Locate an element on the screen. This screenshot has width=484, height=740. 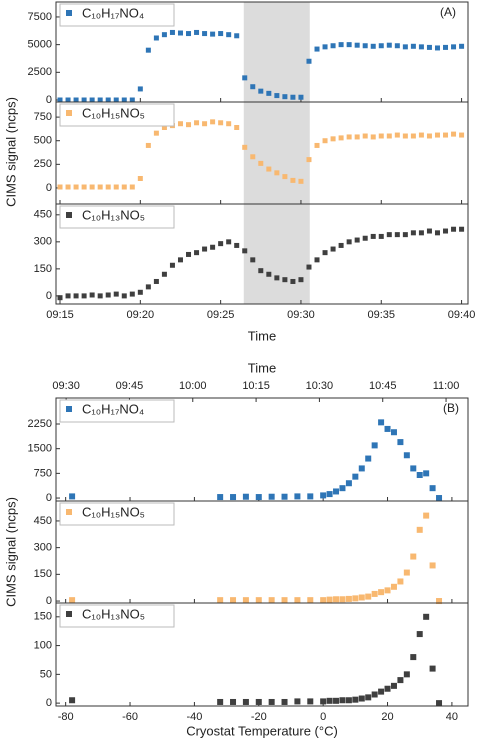
x-axis-label: Time is located at coordinates (262, 335).